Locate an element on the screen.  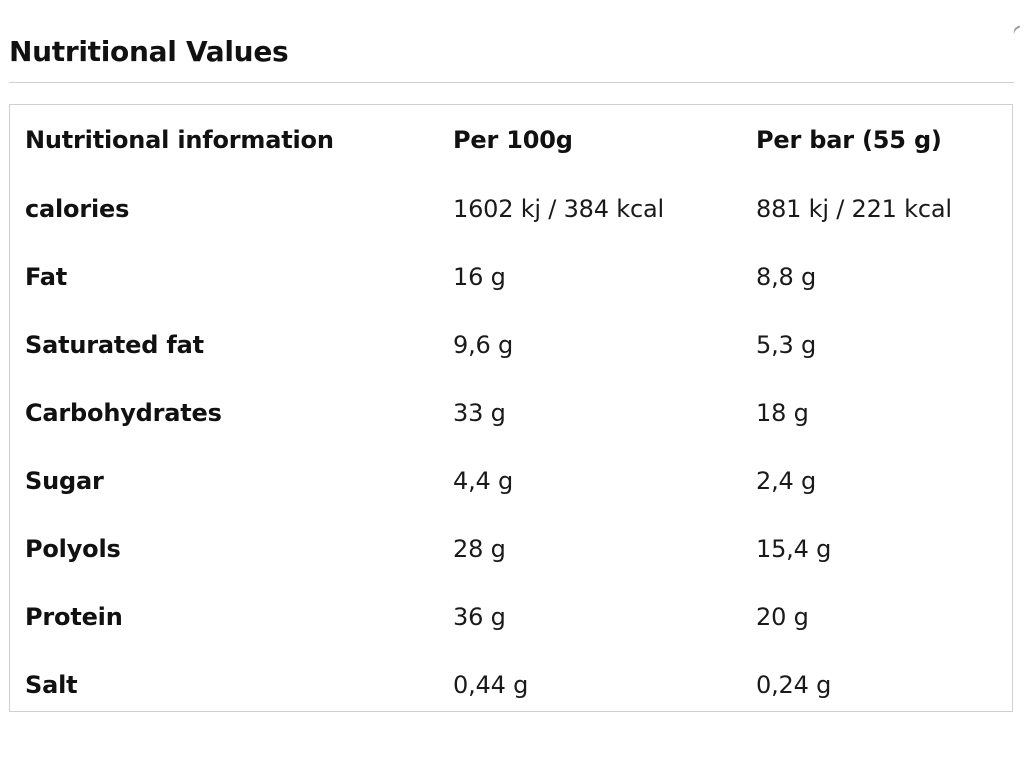
table-row: Saturated fat 9,6 g 5,3 g is located at coordinates (510, 345).